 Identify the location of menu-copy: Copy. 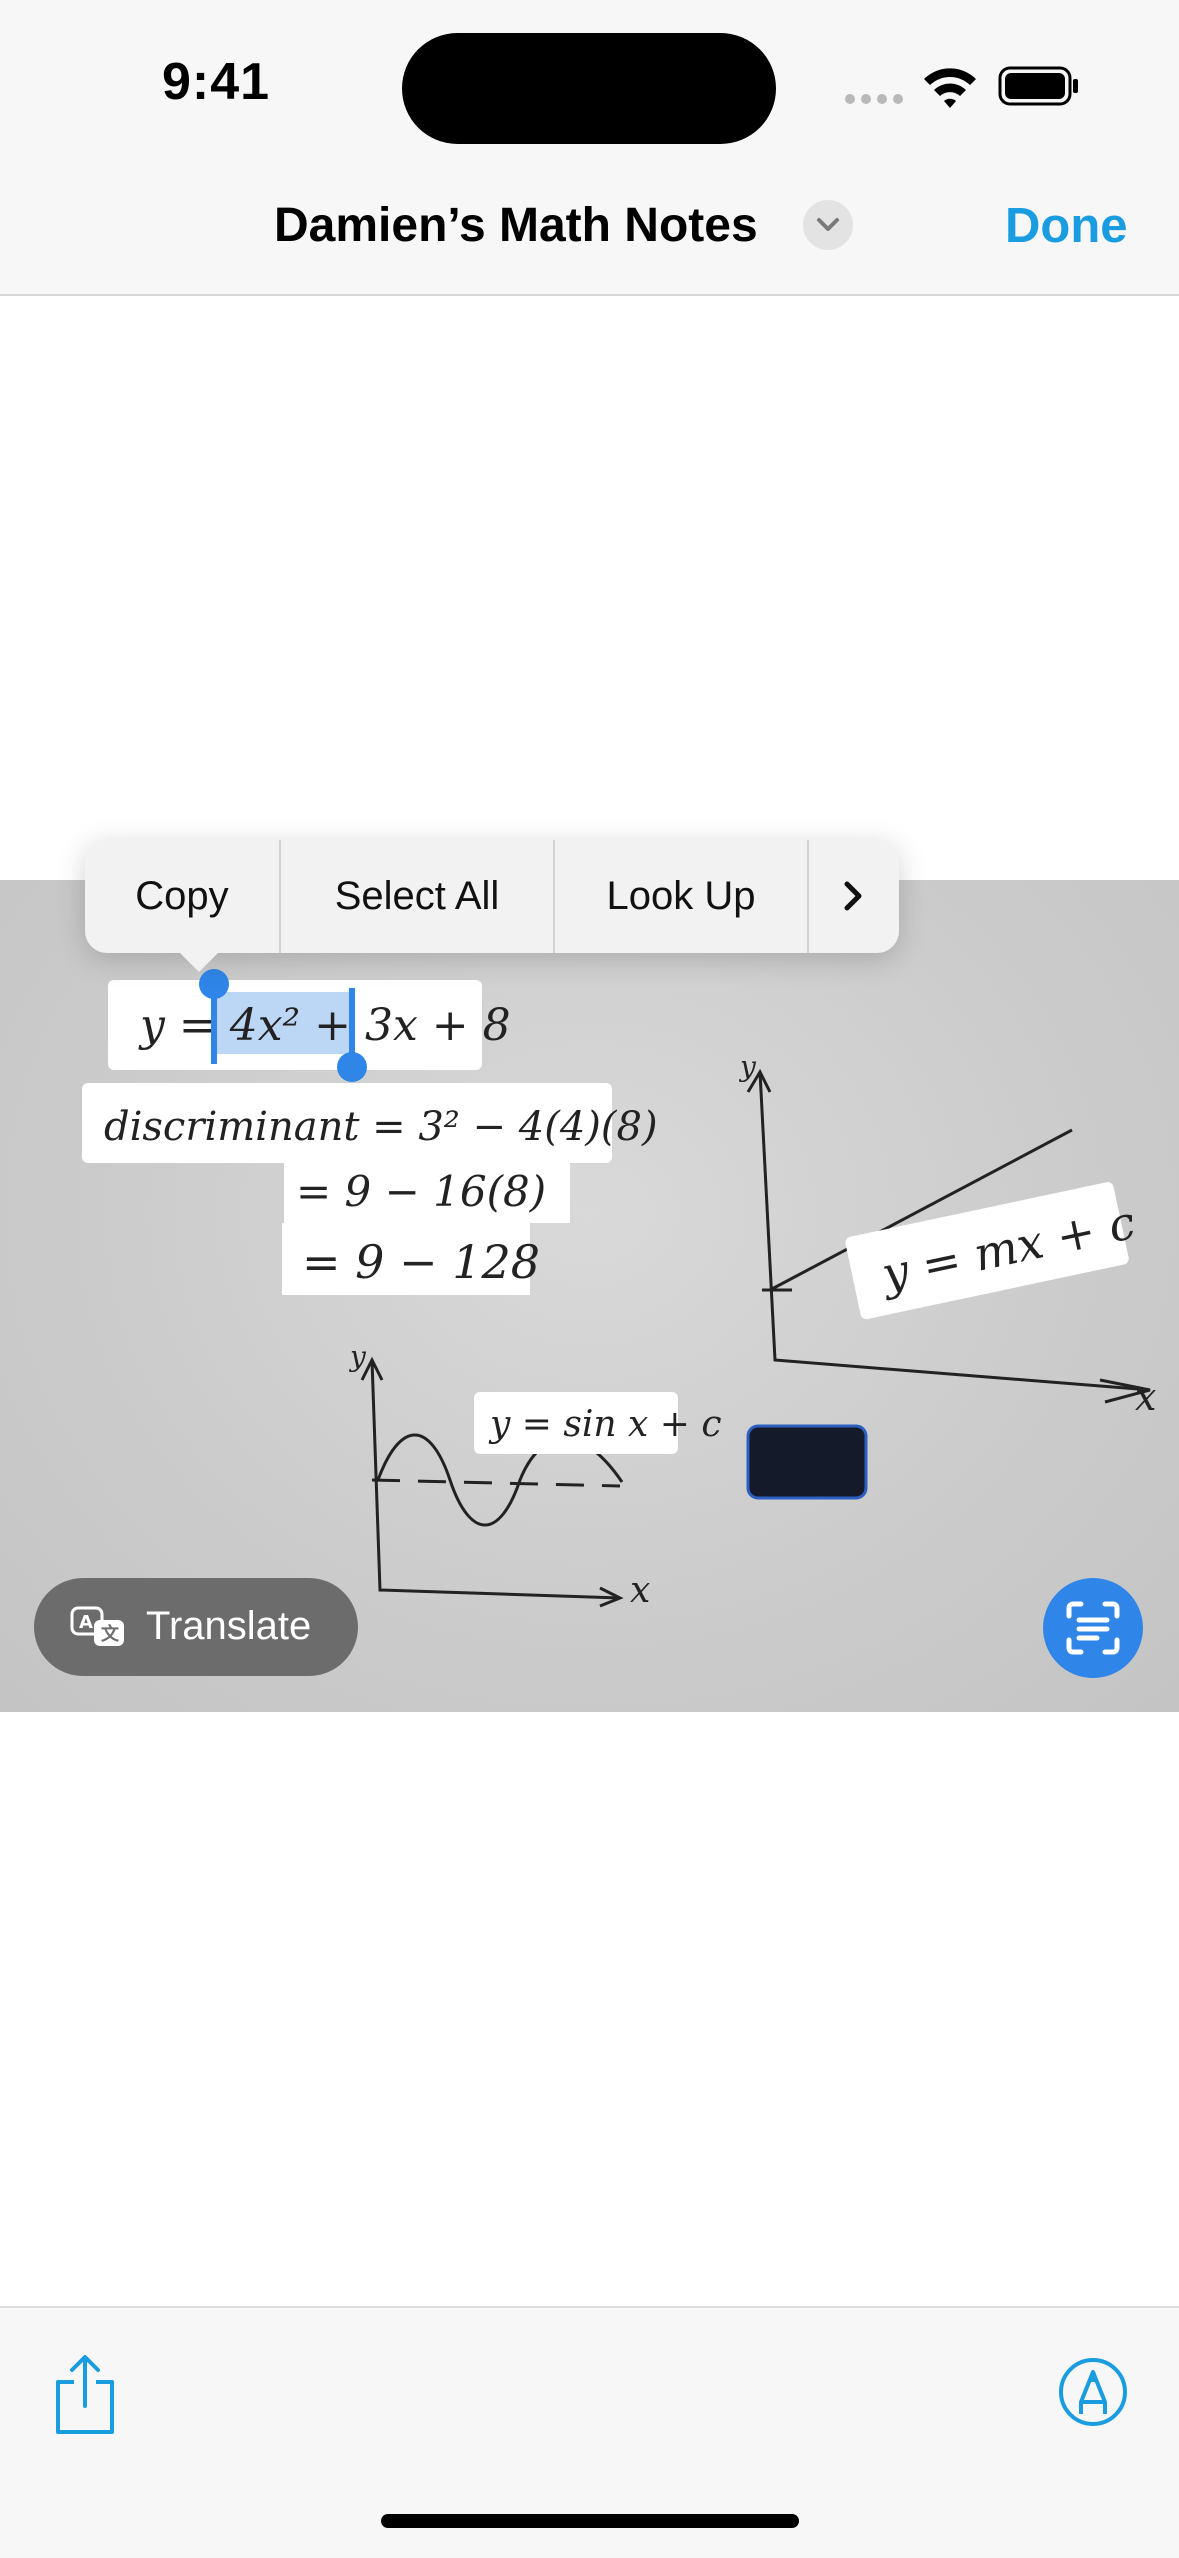
(182, 896).